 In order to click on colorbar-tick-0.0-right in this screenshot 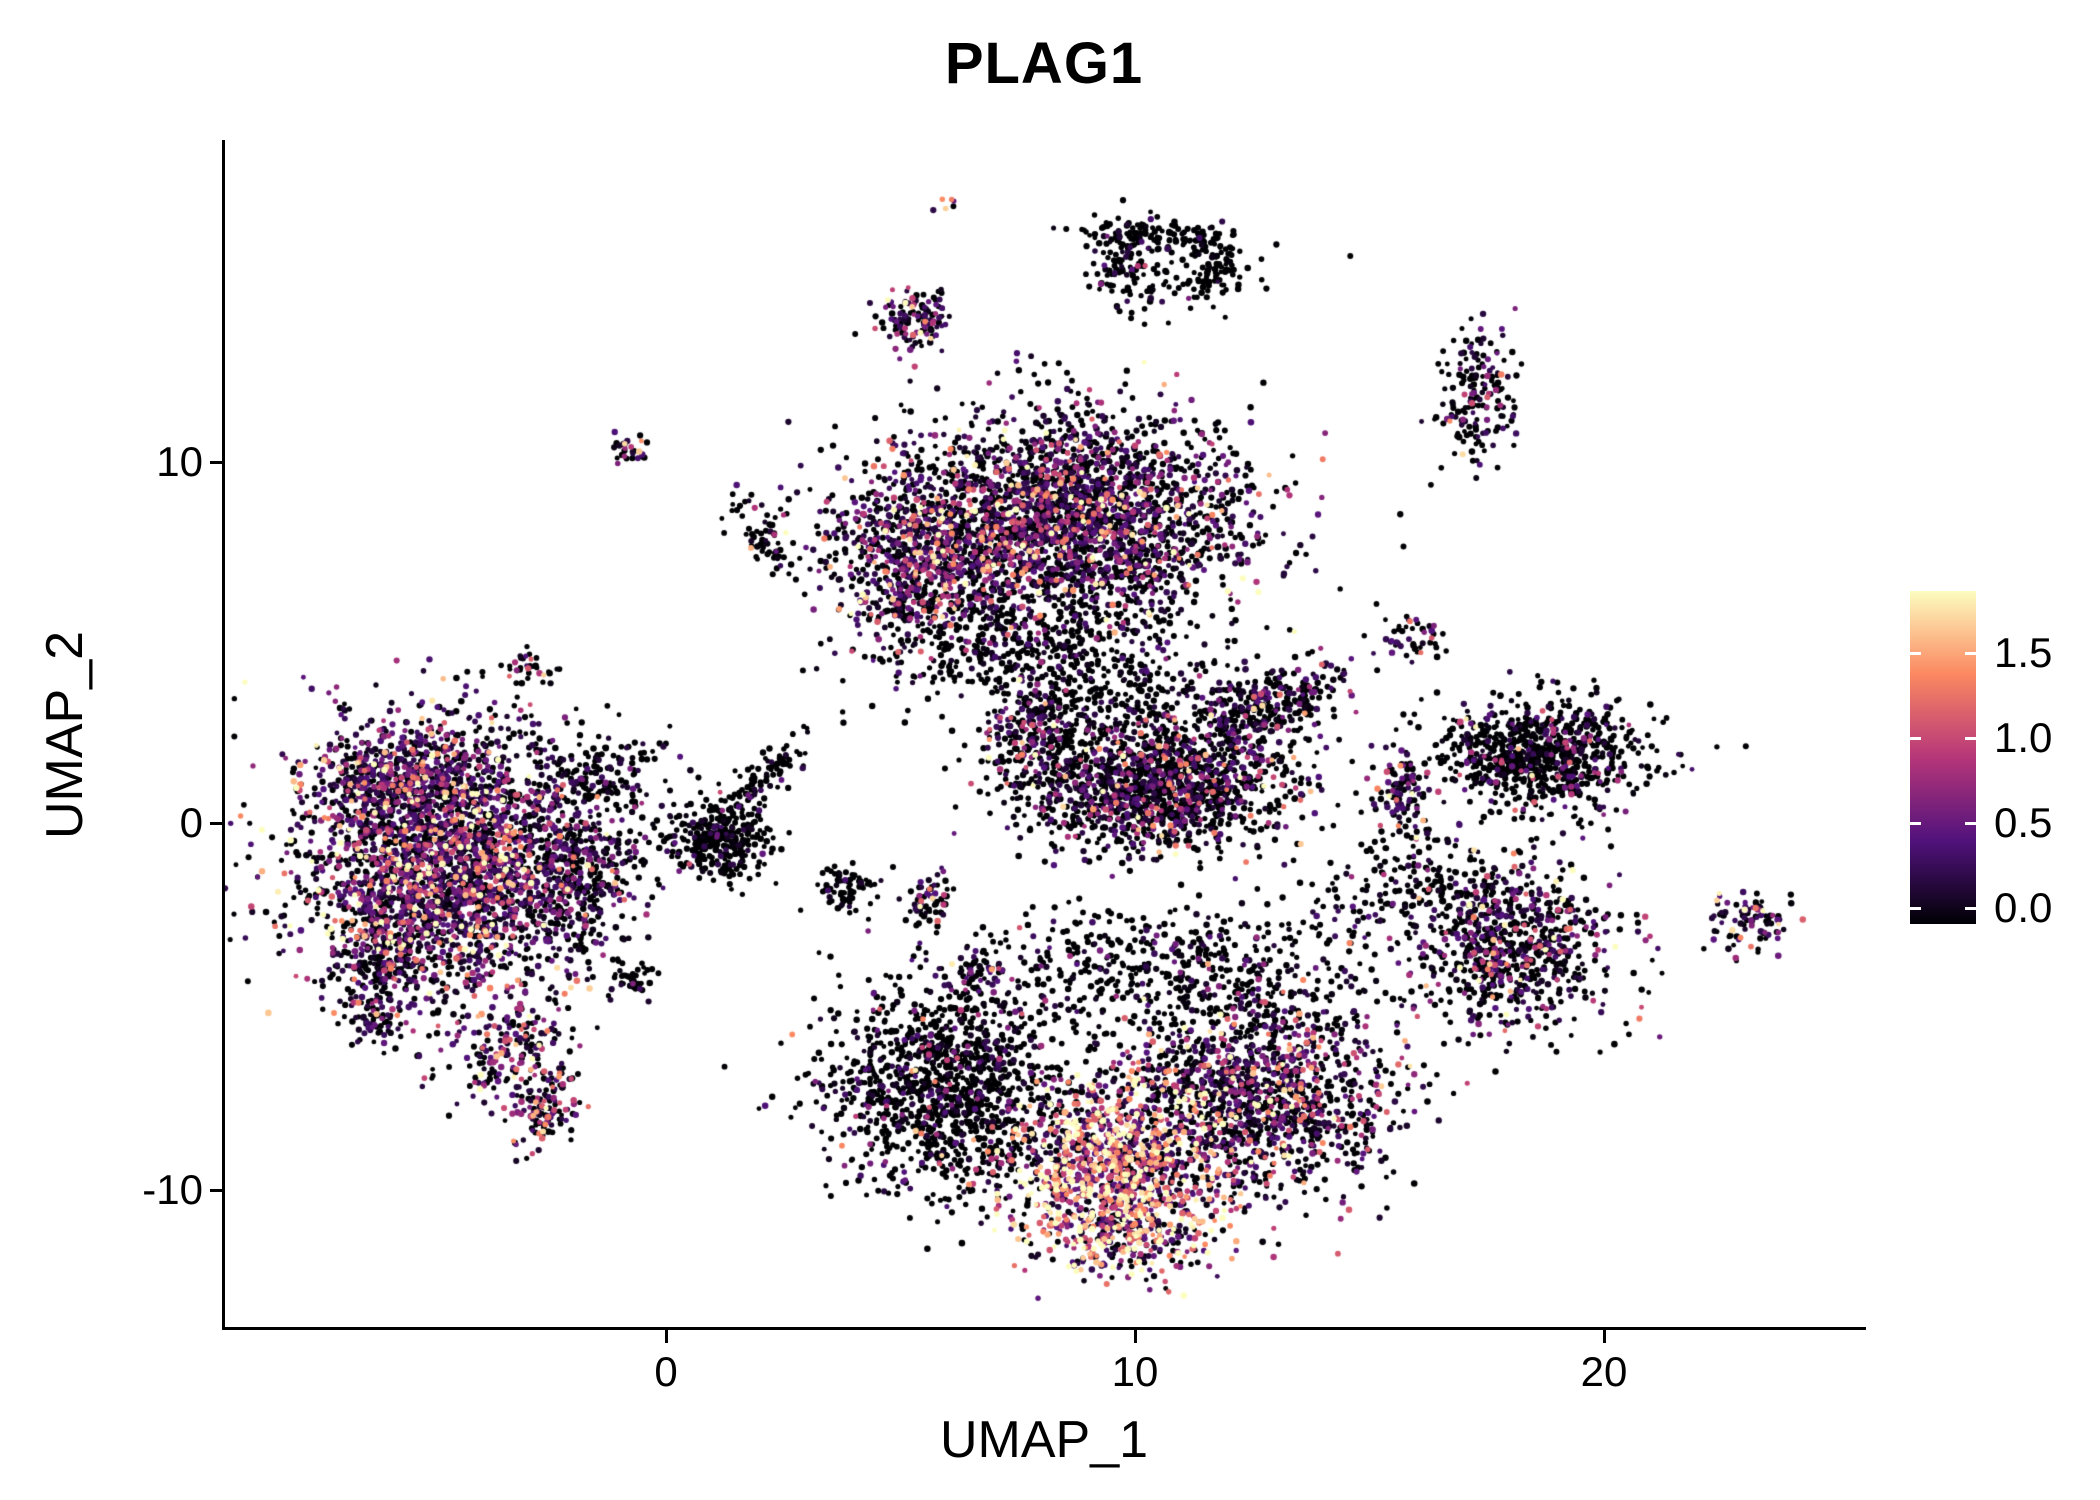, I will do `click(1970, 908)`.